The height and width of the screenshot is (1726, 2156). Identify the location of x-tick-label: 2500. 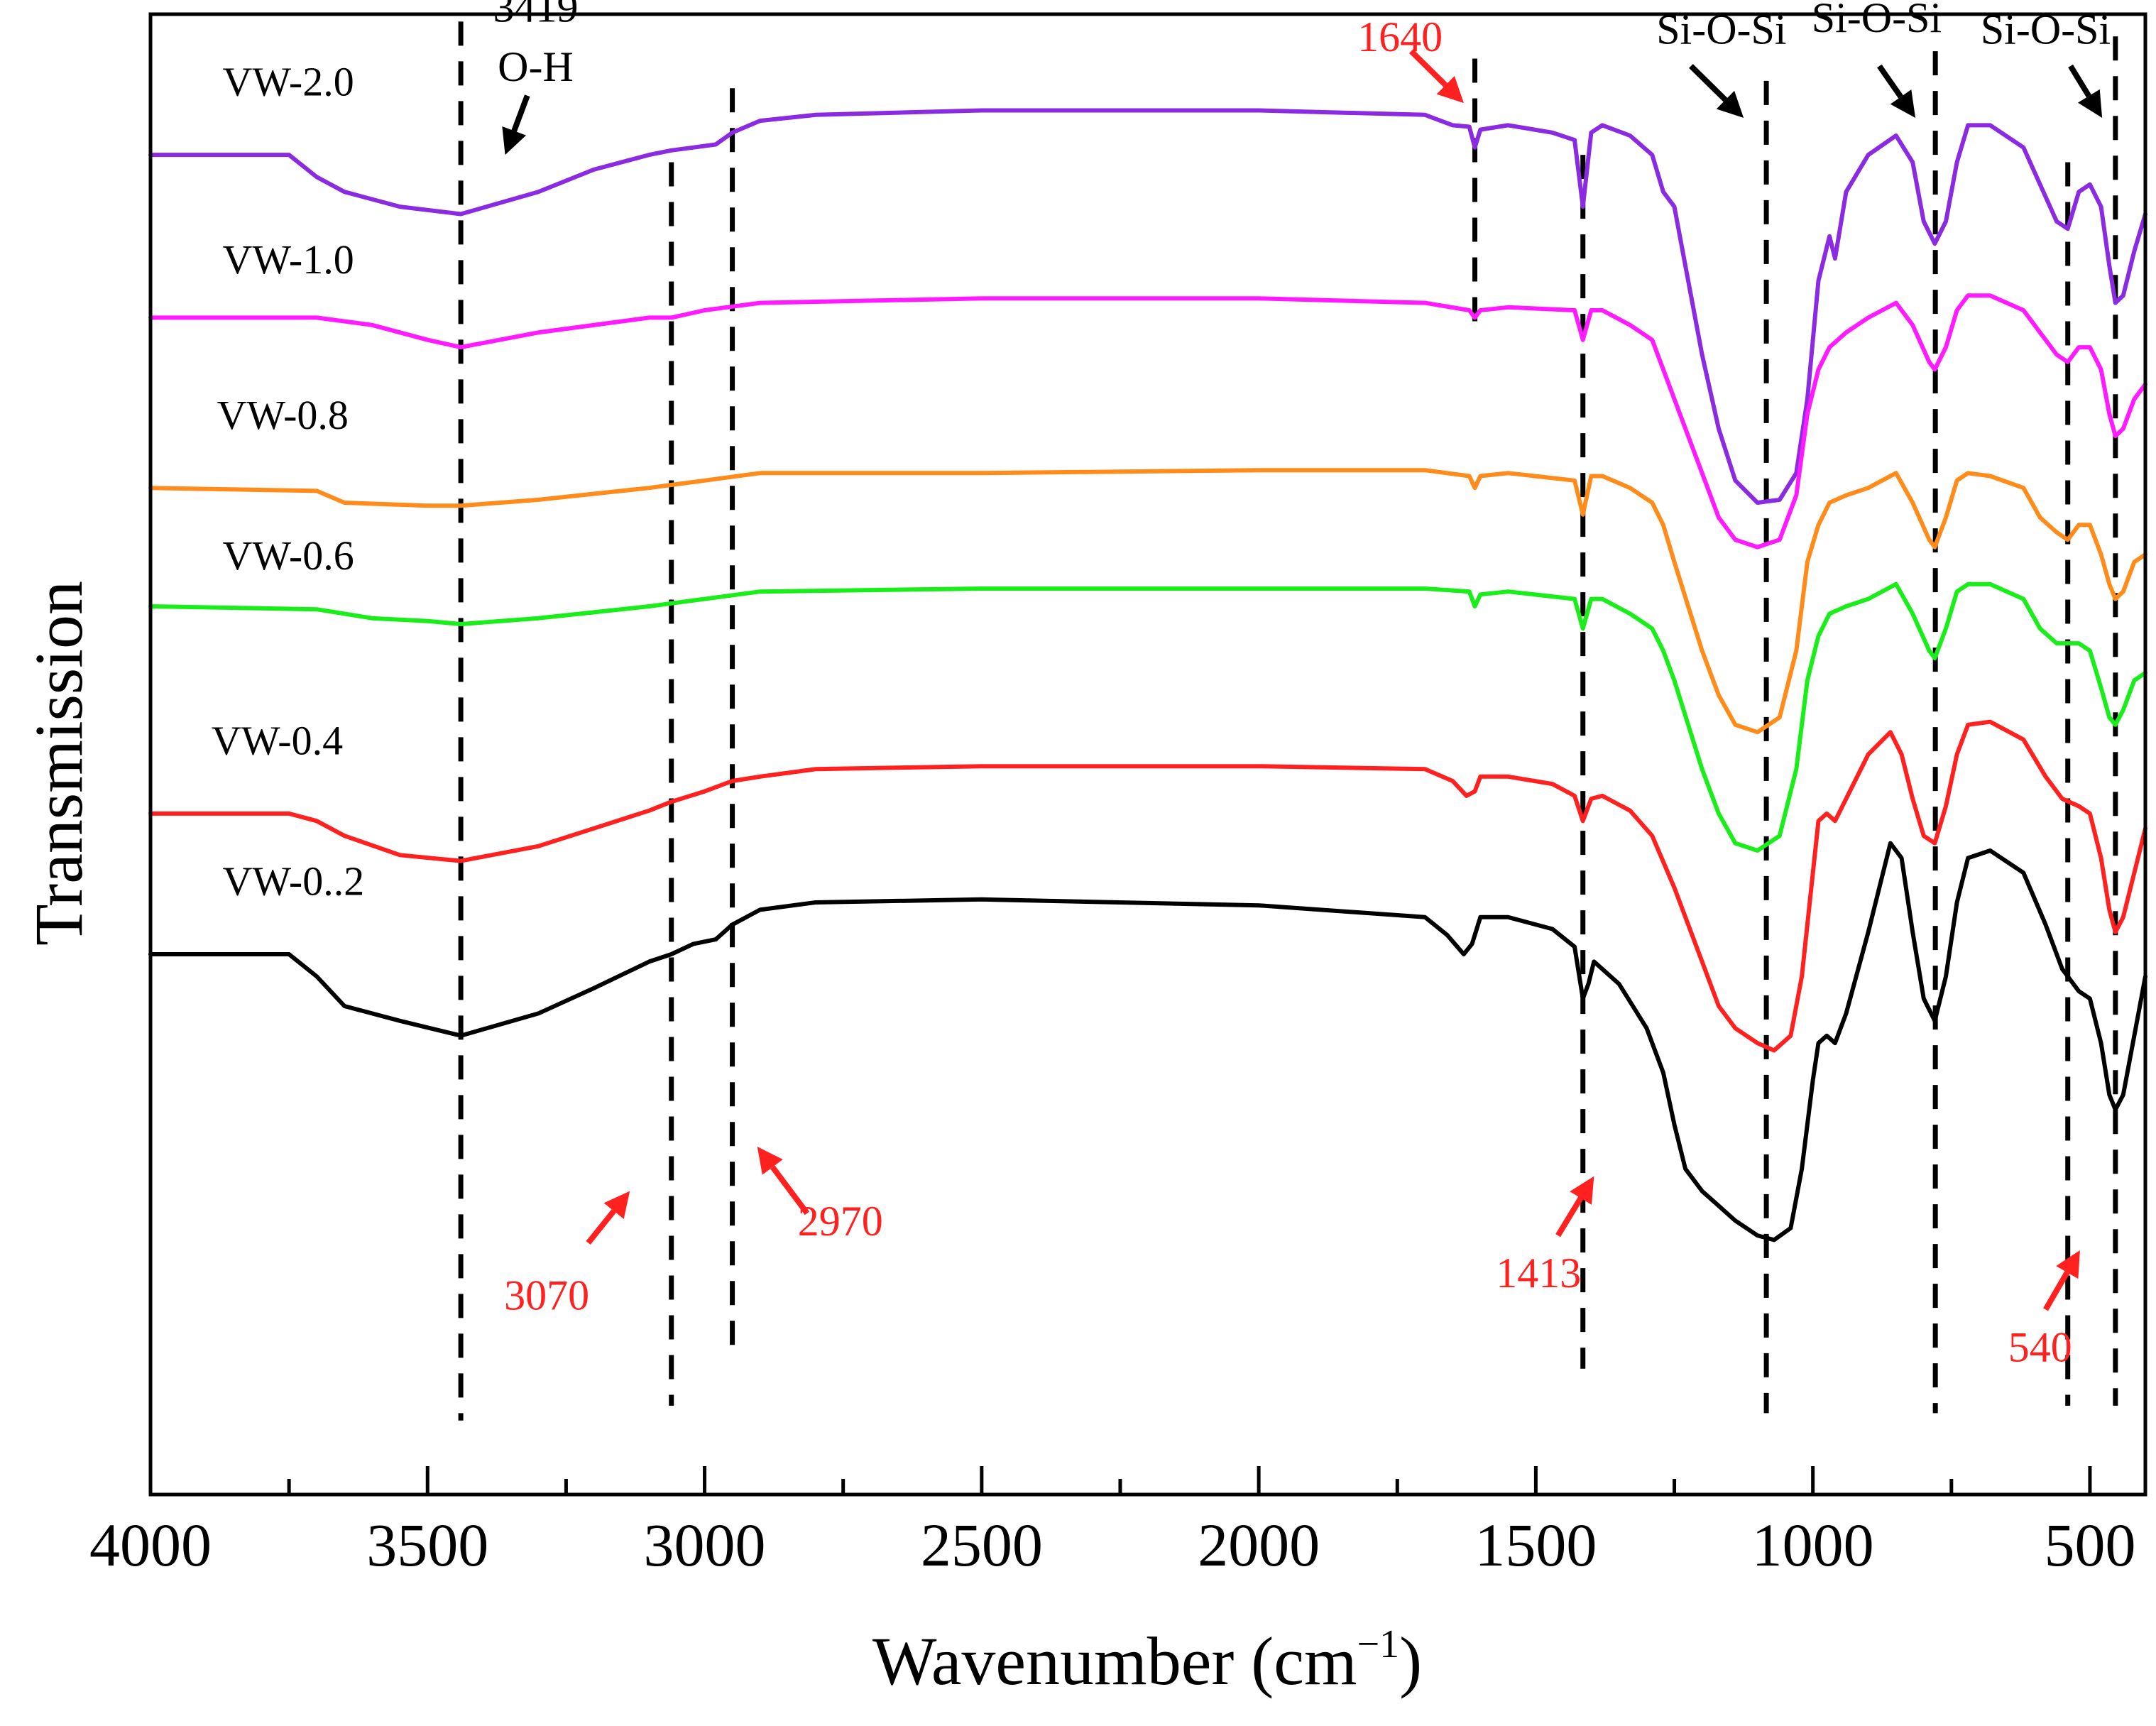
(982, 1545).